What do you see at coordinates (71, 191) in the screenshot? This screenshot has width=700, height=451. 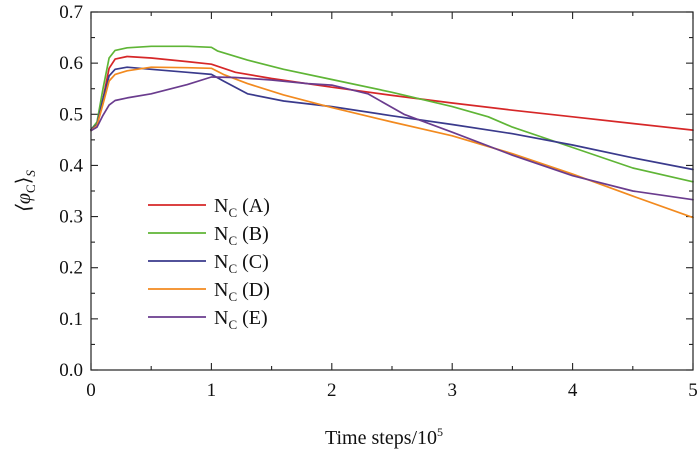 I see `y-tick-labels: 0.0 0.1 0.2 0.3 0.4 0.5 0.6 0.7` at bounding box center [71, 191].